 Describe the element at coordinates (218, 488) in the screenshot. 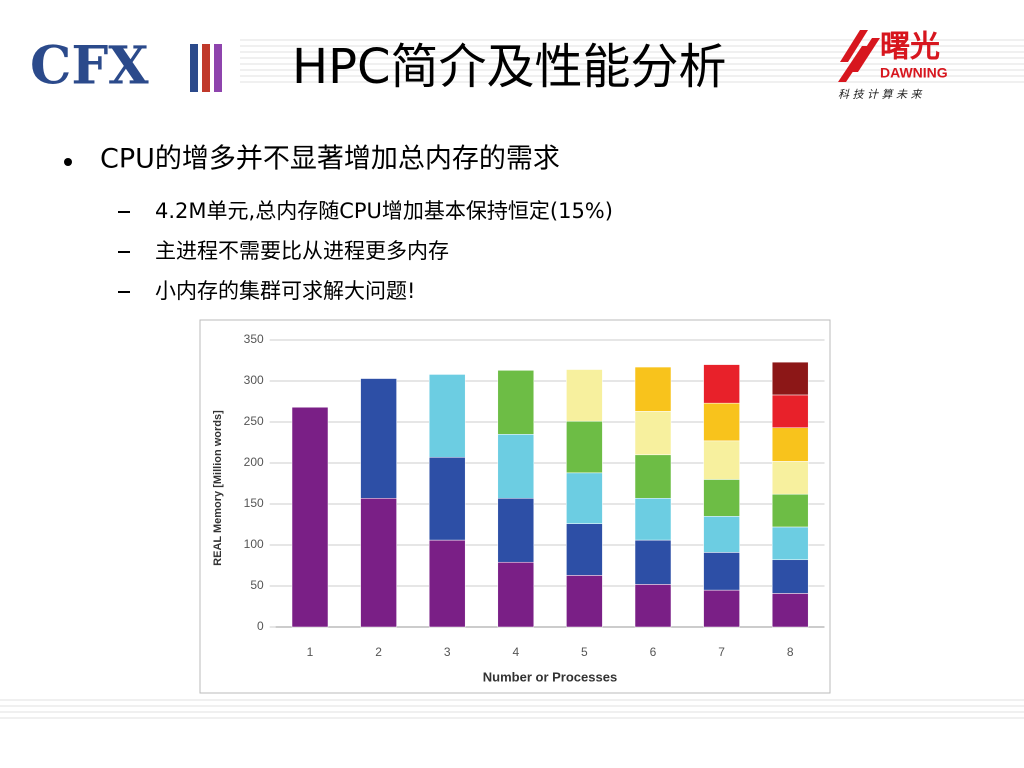

I see `y-axis-label: REAL Memory [Million words]` at that location.